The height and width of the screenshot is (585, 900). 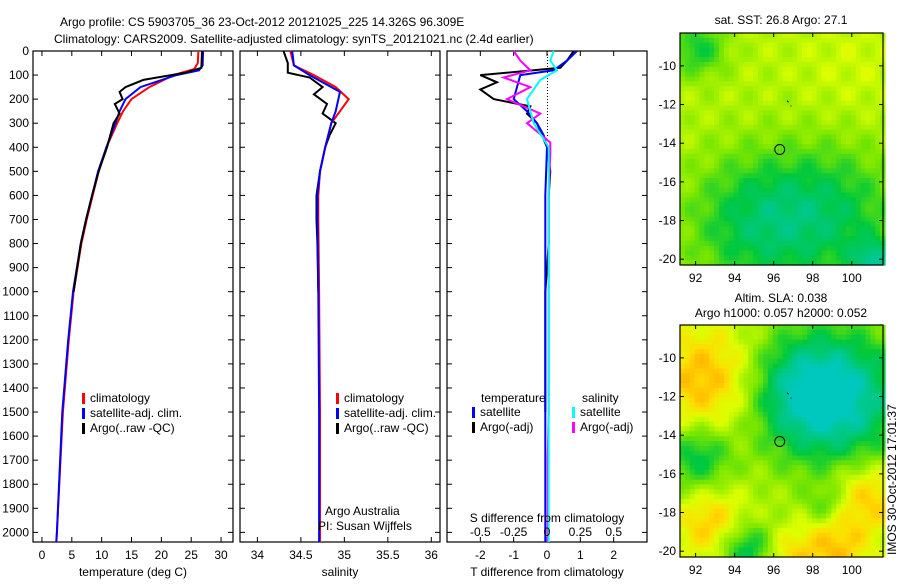 I want to click on legend-label: climatology, so click(x=120, y=398).